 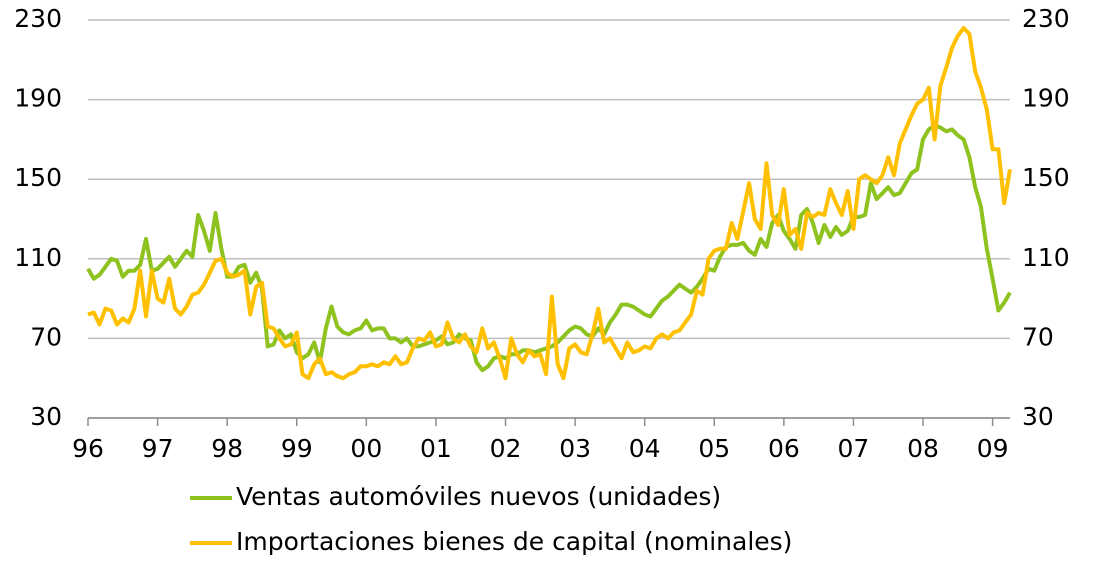 I want to click on x-tick-label: 04, so click(x=645, y=448).